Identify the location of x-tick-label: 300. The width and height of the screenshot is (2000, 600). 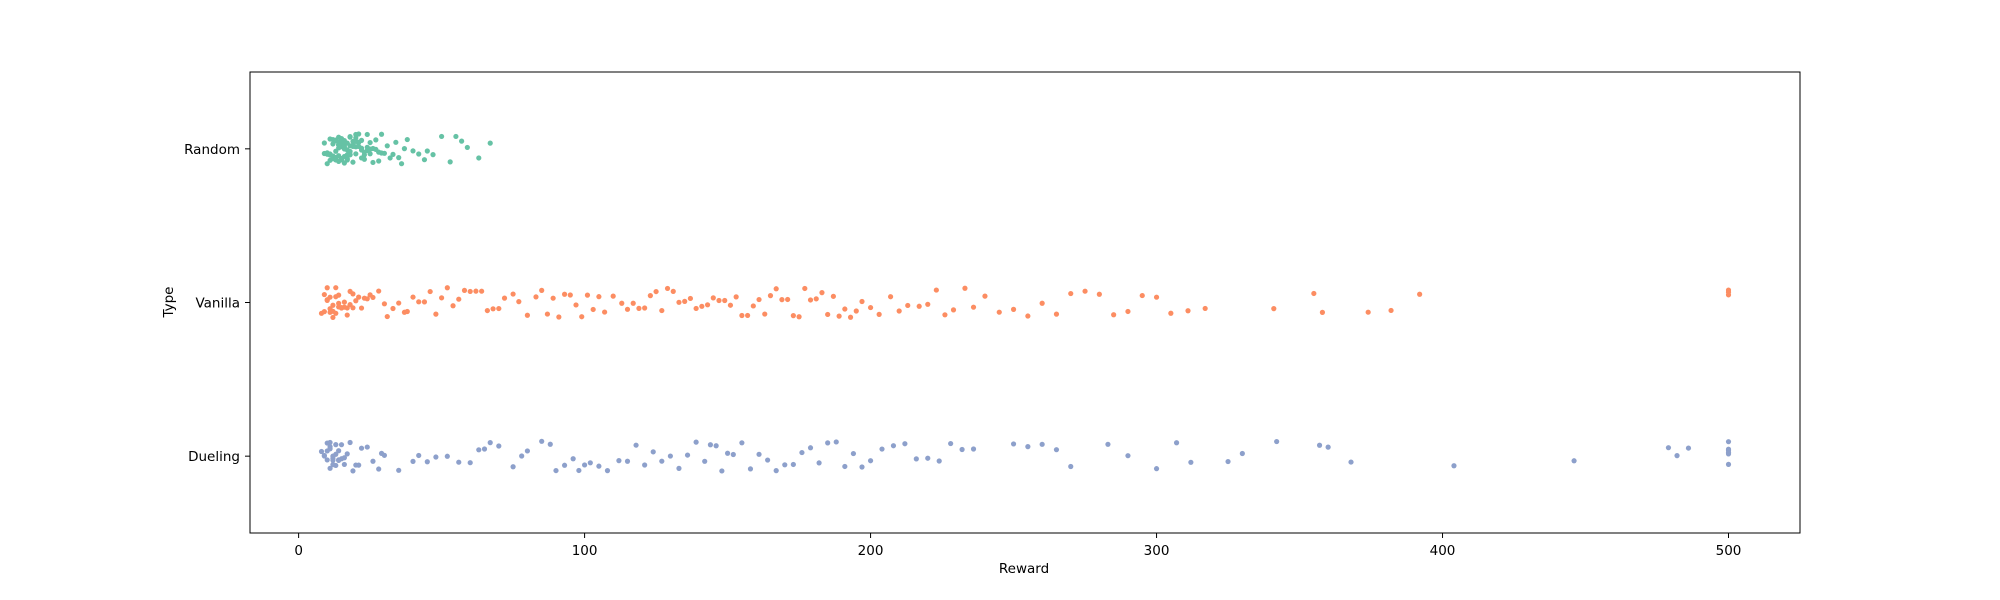
(1157, 551).